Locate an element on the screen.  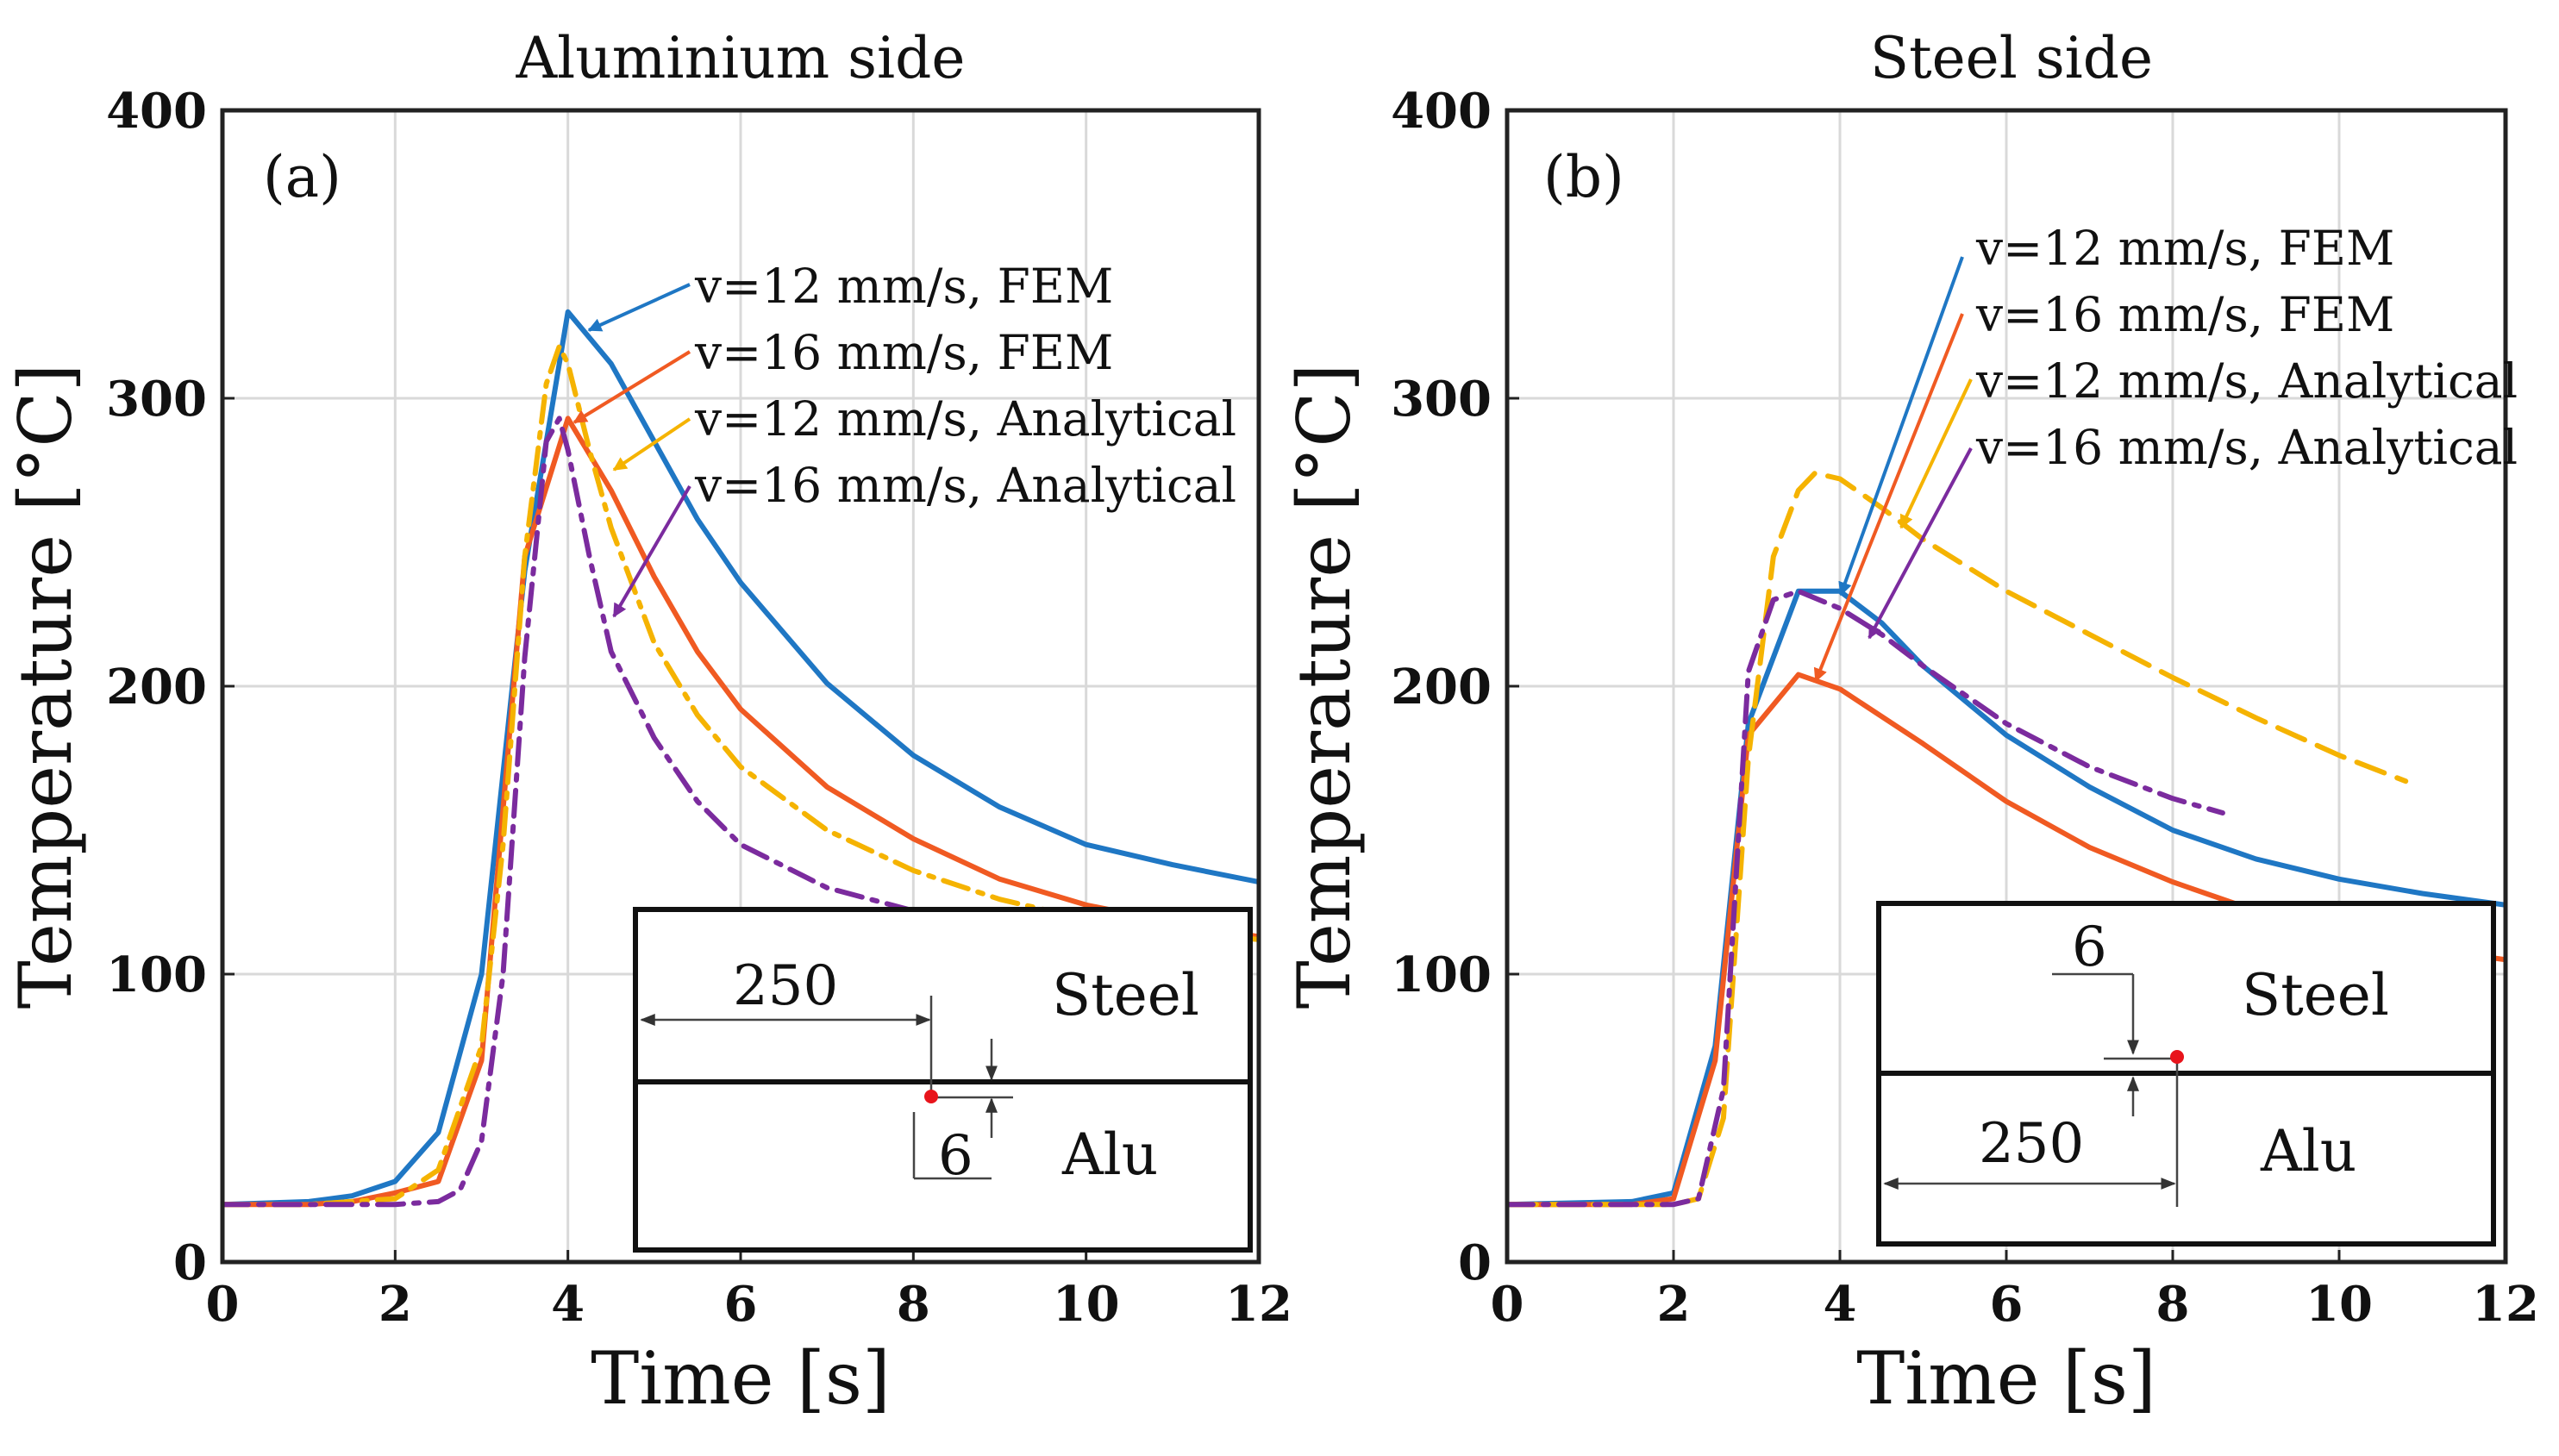
x-axis-label-a: Time [s] is located at coordinates (741, 1379).